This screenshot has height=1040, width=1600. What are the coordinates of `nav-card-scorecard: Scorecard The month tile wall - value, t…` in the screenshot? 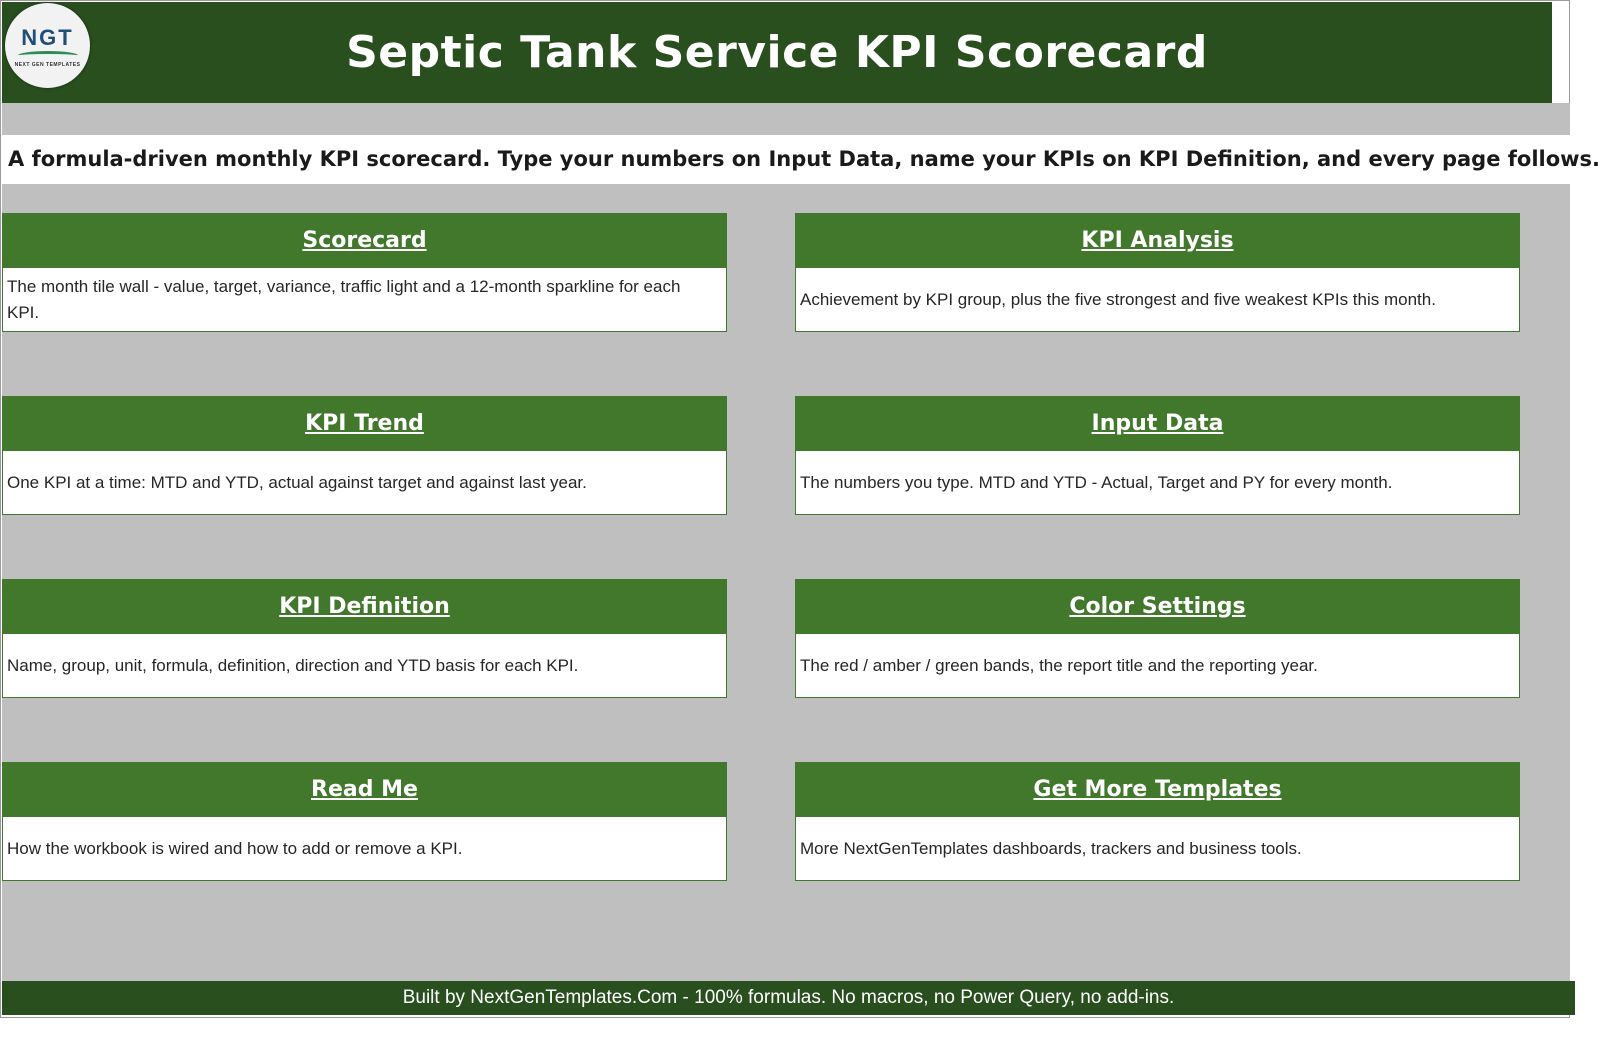 It's located at (364, 272).